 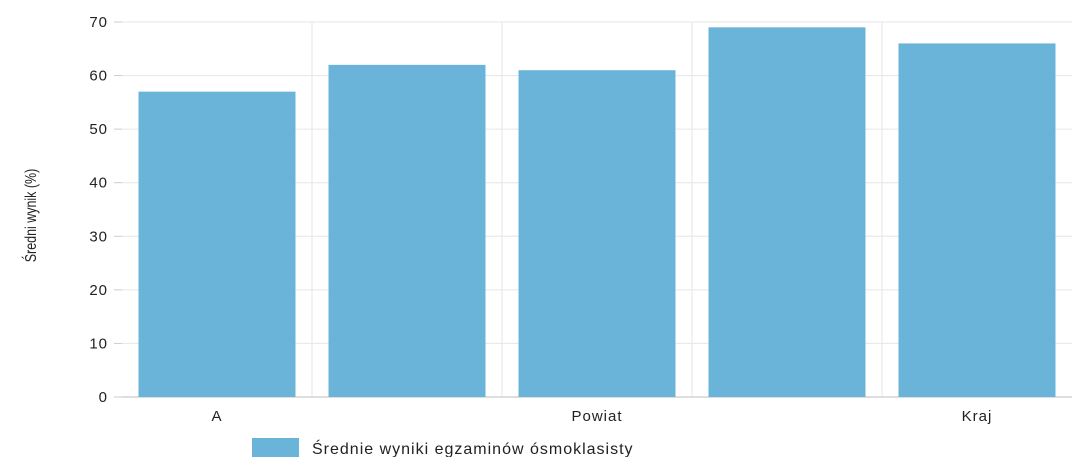 I want to click on y-tick-label: 10, so click(x=98, y=343).